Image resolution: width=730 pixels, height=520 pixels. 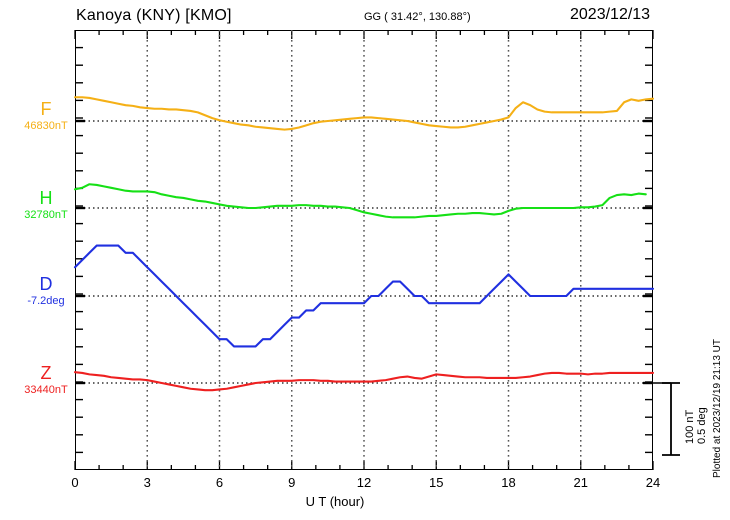 I want to click on component-label-h: H 32780nT, so click(x=46, y=205).